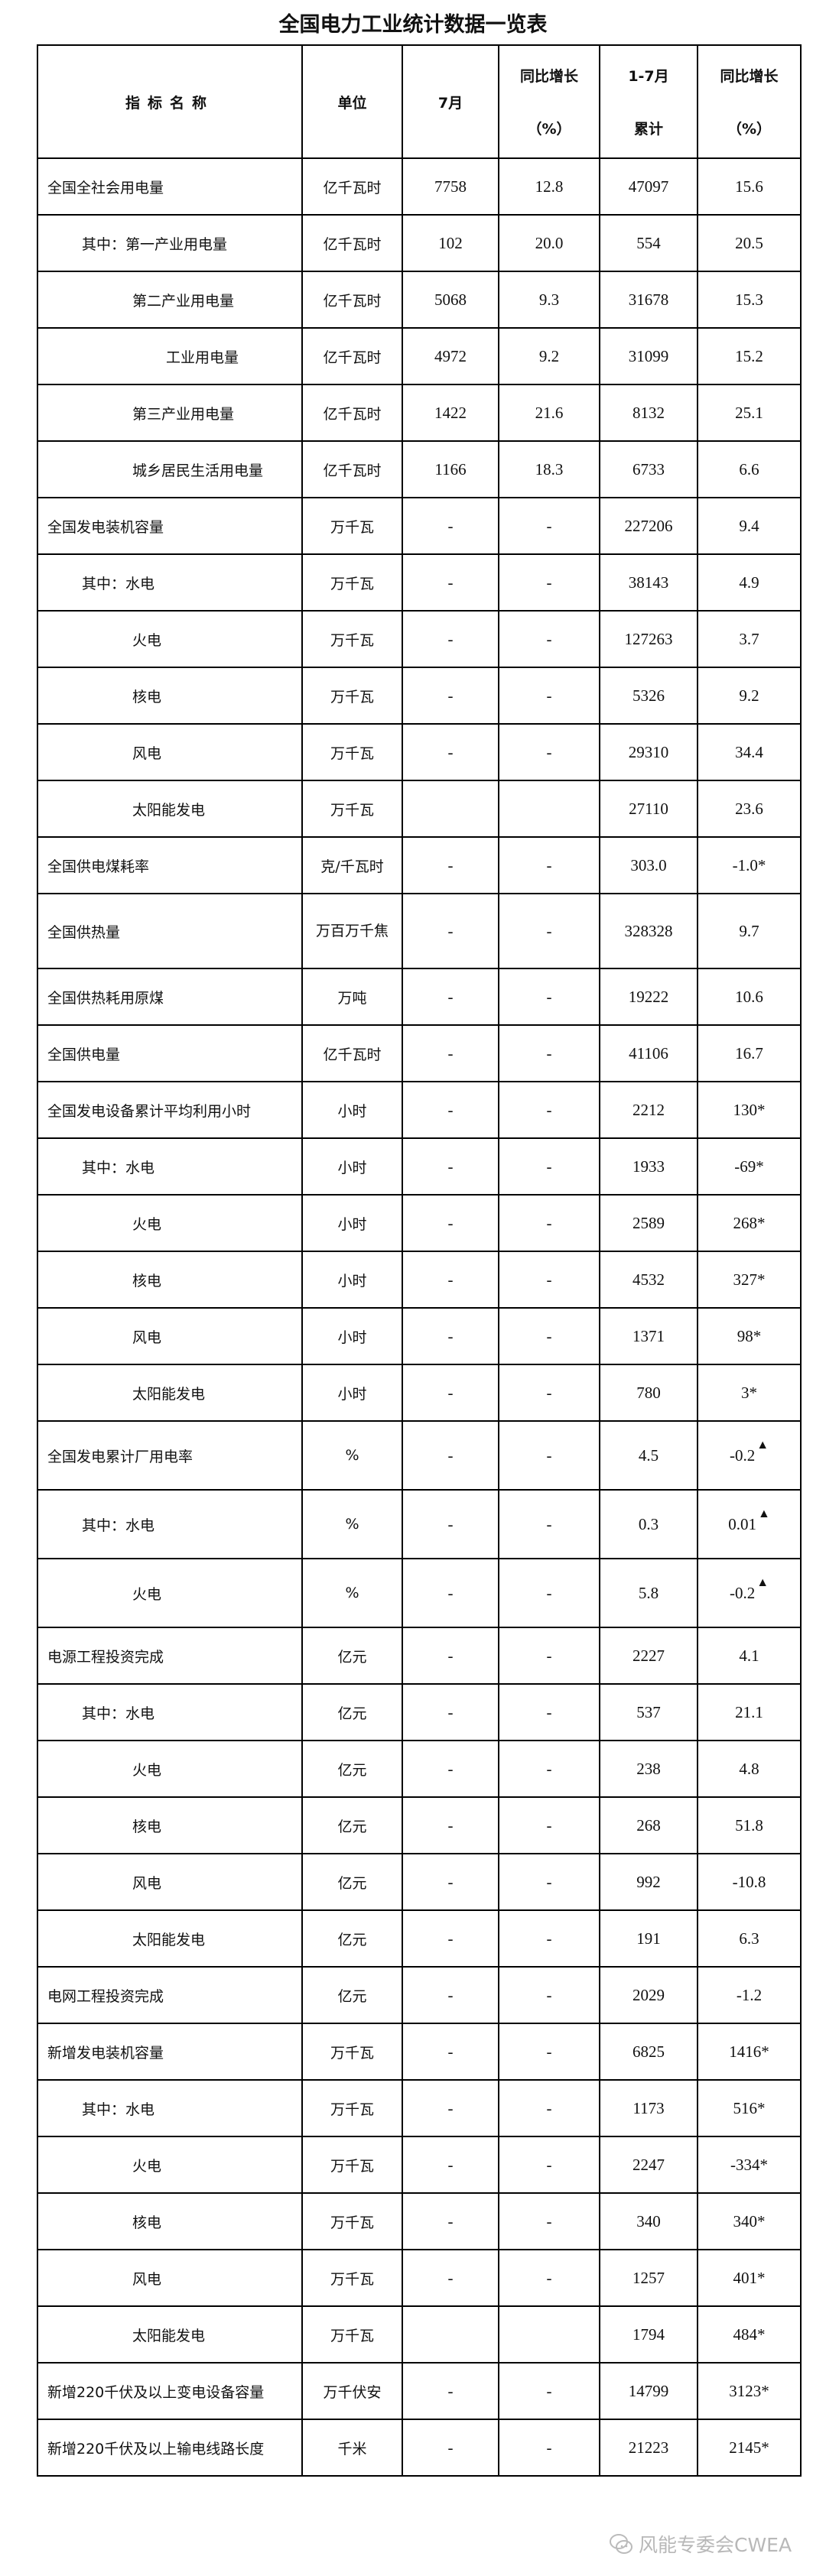 This screenshot has height=2576, width=826. What do you see at coordinates (648, 129) in the screenshot?
I see `header-cumulative-bottom: 累计` at bounding box center [648, 129].